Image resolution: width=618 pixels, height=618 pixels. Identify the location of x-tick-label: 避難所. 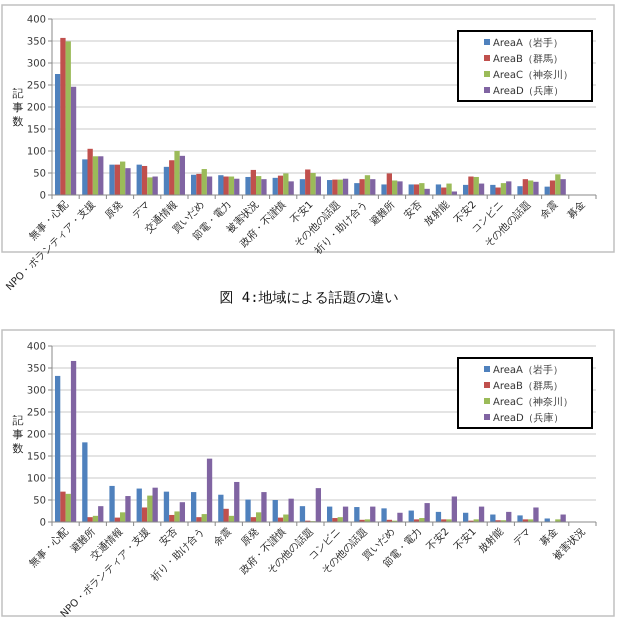
(382, 213).